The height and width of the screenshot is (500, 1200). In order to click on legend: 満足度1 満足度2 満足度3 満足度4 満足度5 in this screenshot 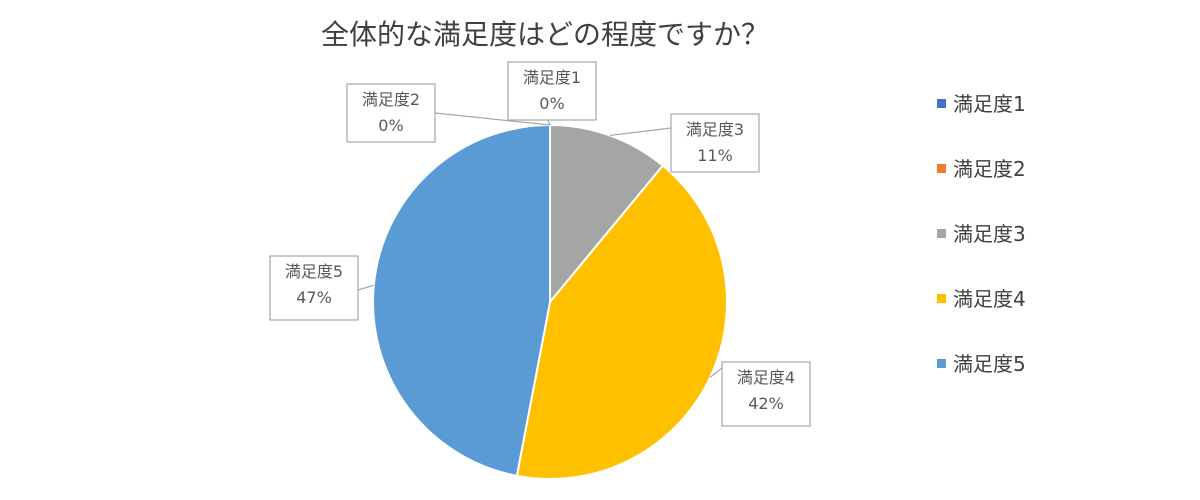, I will do `click(981, 234)`.